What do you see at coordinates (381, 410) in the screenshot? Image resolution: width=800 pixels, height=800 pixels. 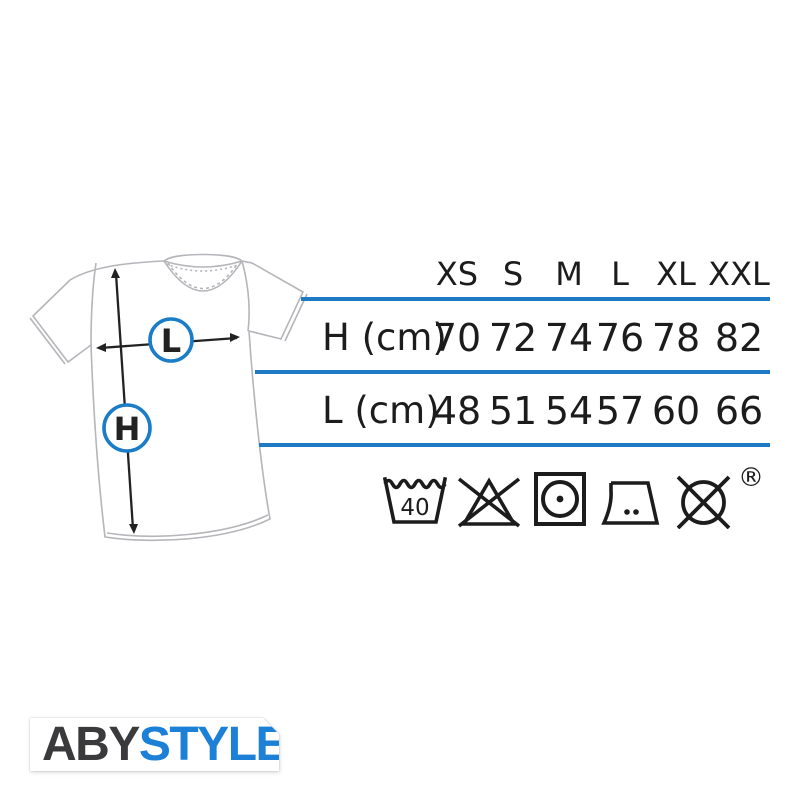 I see `row-label-length: L (cm)` at bounding box center [381, 410].